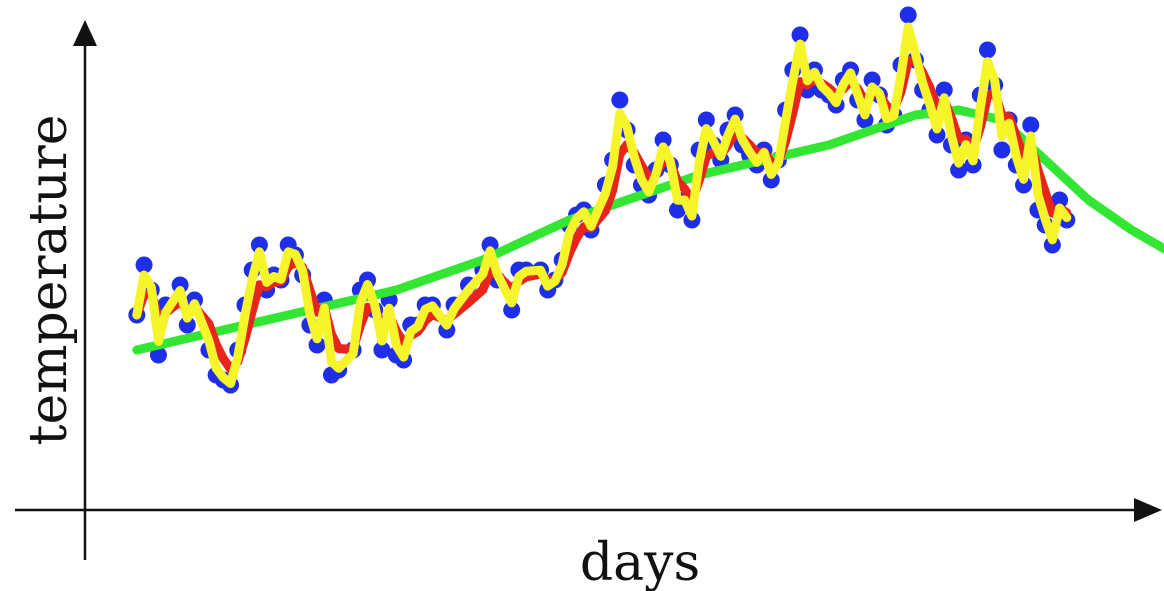 The width and height of the screenshot is (1164, 591). Describe the element at coordinates (85, 33) in the screenshot. I see `y-axis-arrow` at that location.